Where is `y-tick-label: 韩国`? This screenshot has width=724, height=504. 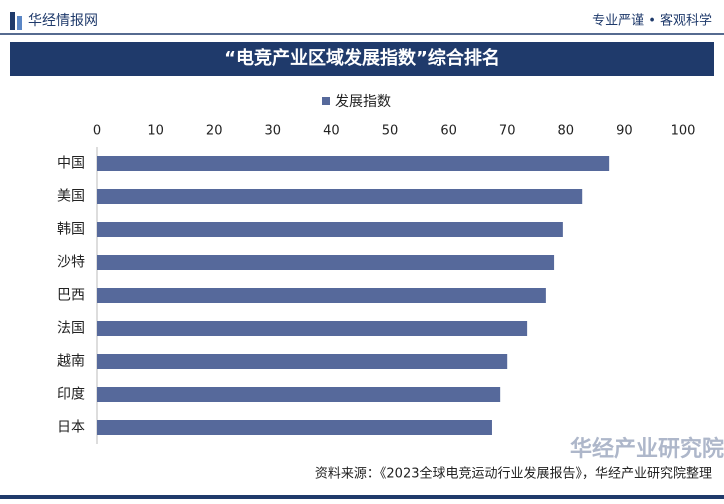 y-tick-label: 韩国 is located at coordinates (71, 230).